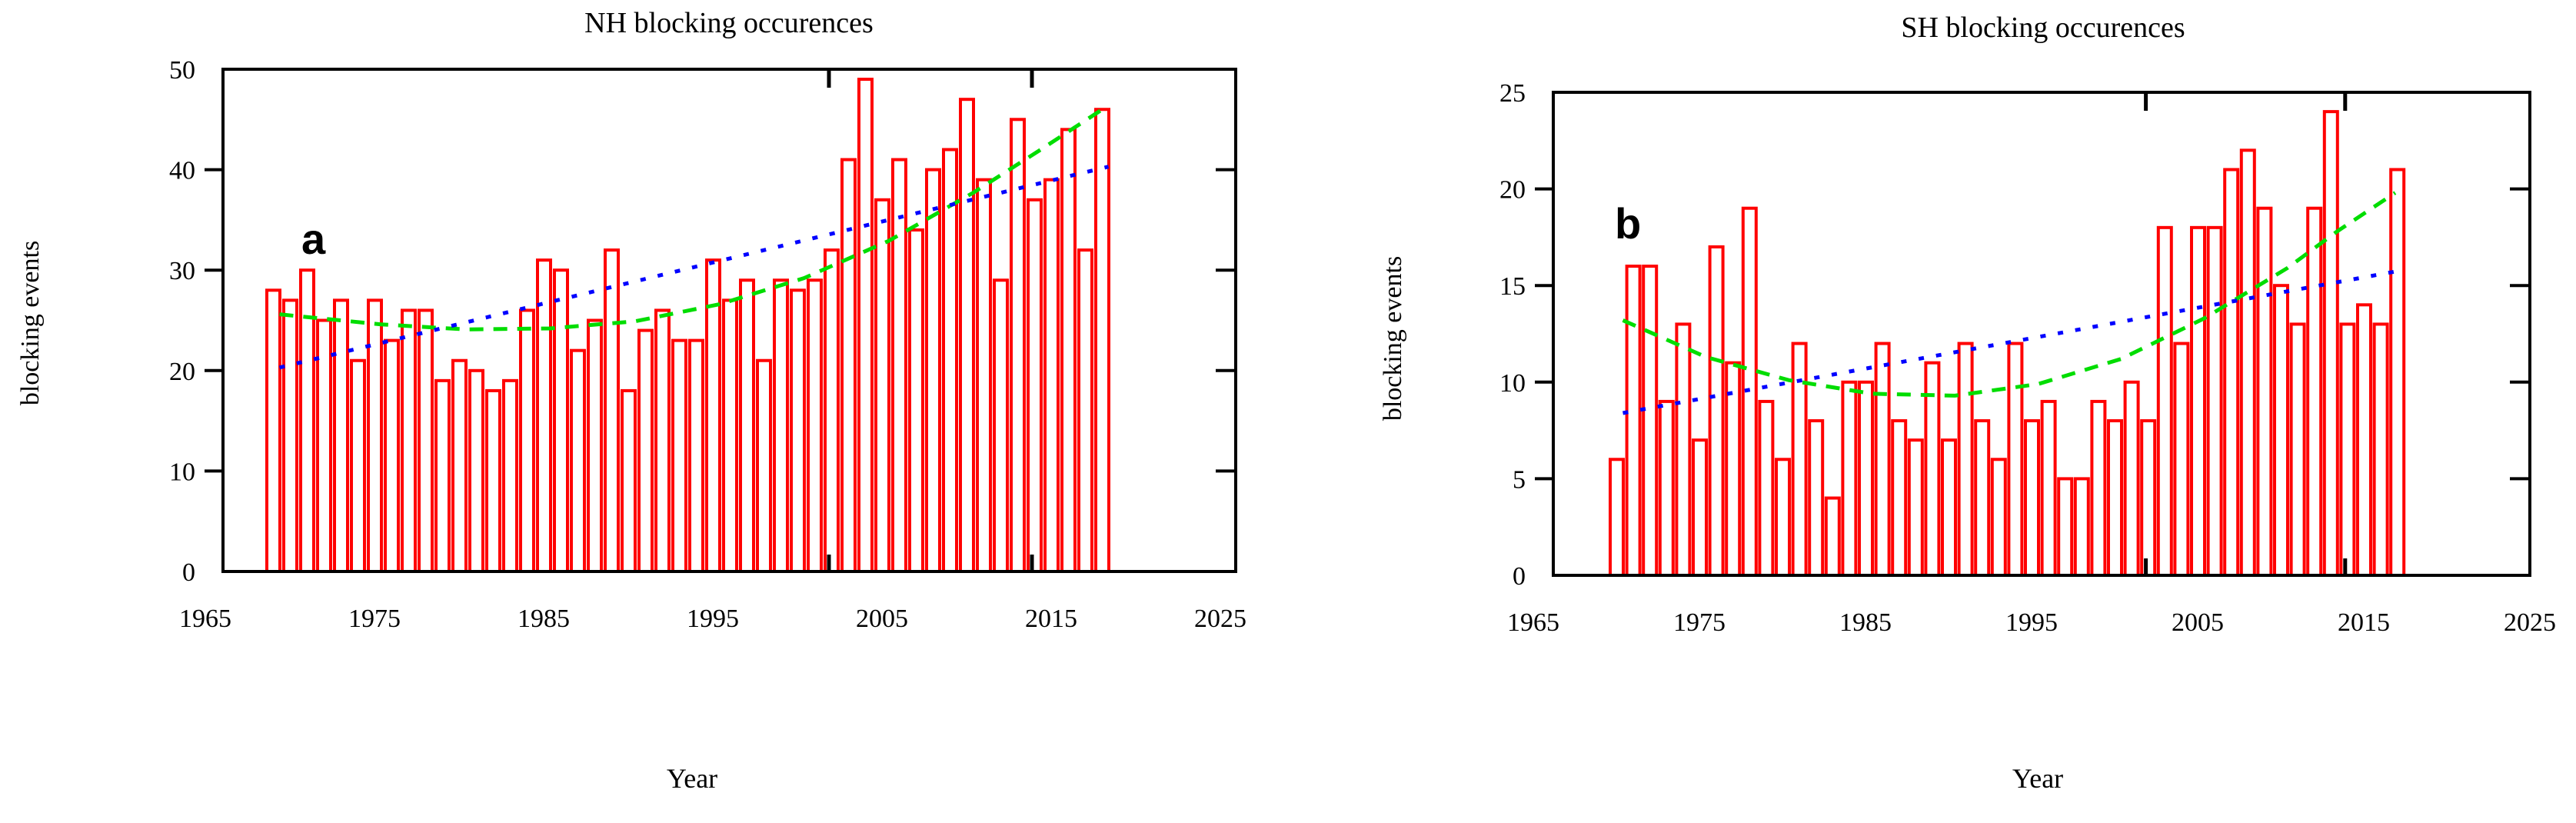  I want to click on bar-2003, so click(848, 366).